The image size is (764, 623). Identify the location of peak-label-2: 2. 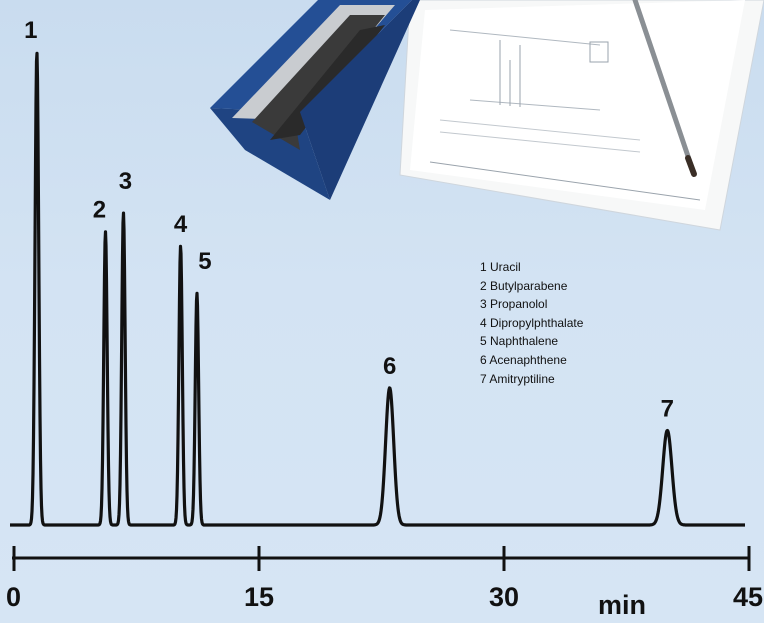
(99, 210).